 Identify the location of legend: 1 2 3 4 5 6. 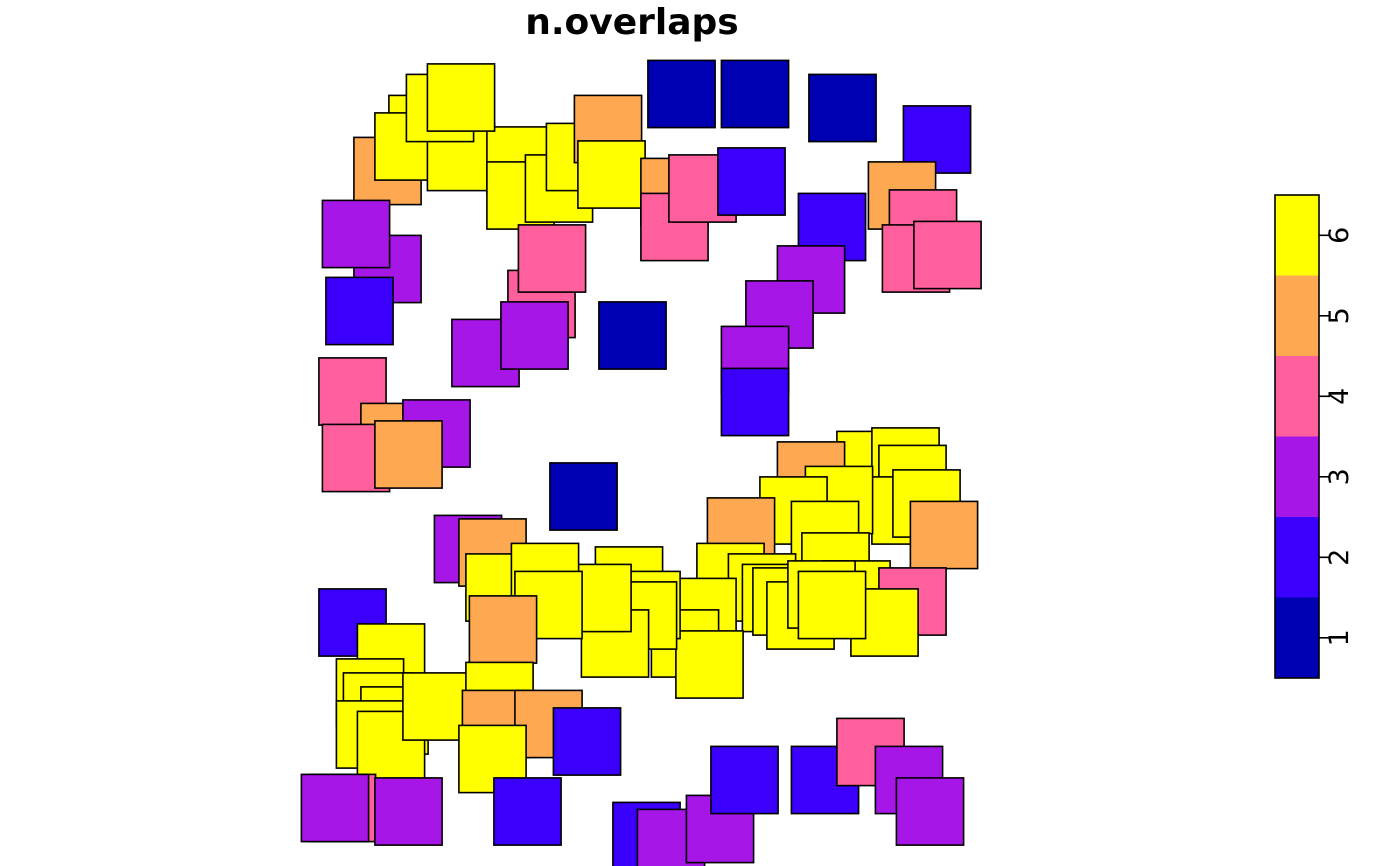
(1314, 436).